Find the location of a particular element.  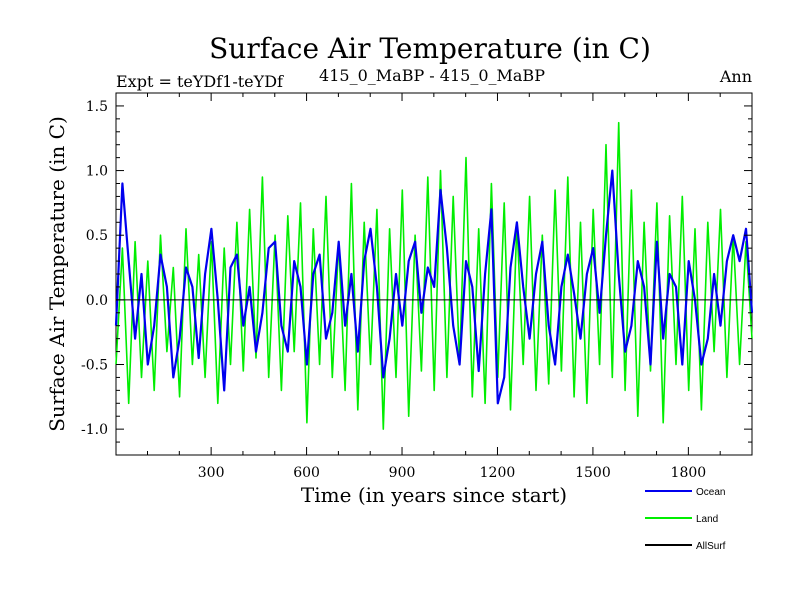

subtitle-right: Ann is located at coordinates (735, 76).